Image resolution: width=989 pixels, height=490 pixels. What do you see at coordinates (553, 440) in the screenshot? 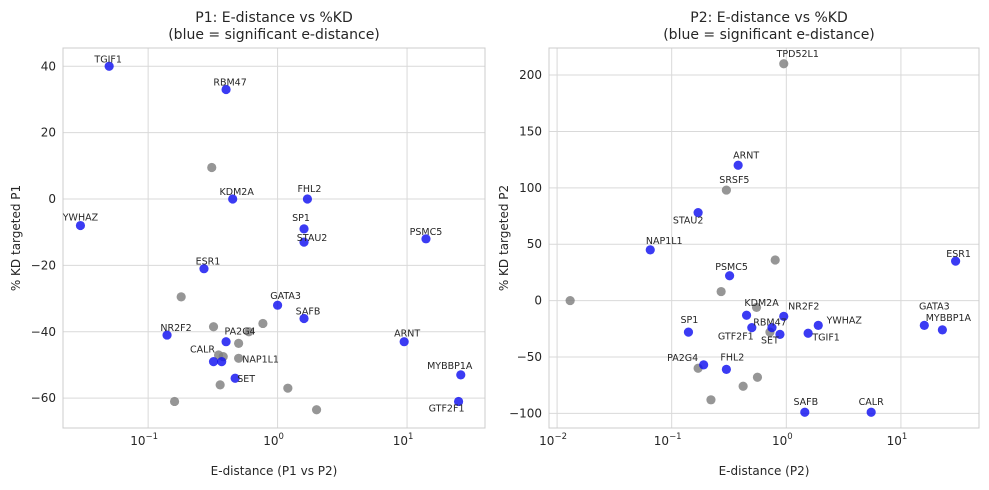
I see `x-tick-label: 10⁻²` at bounding box center [553, 440].